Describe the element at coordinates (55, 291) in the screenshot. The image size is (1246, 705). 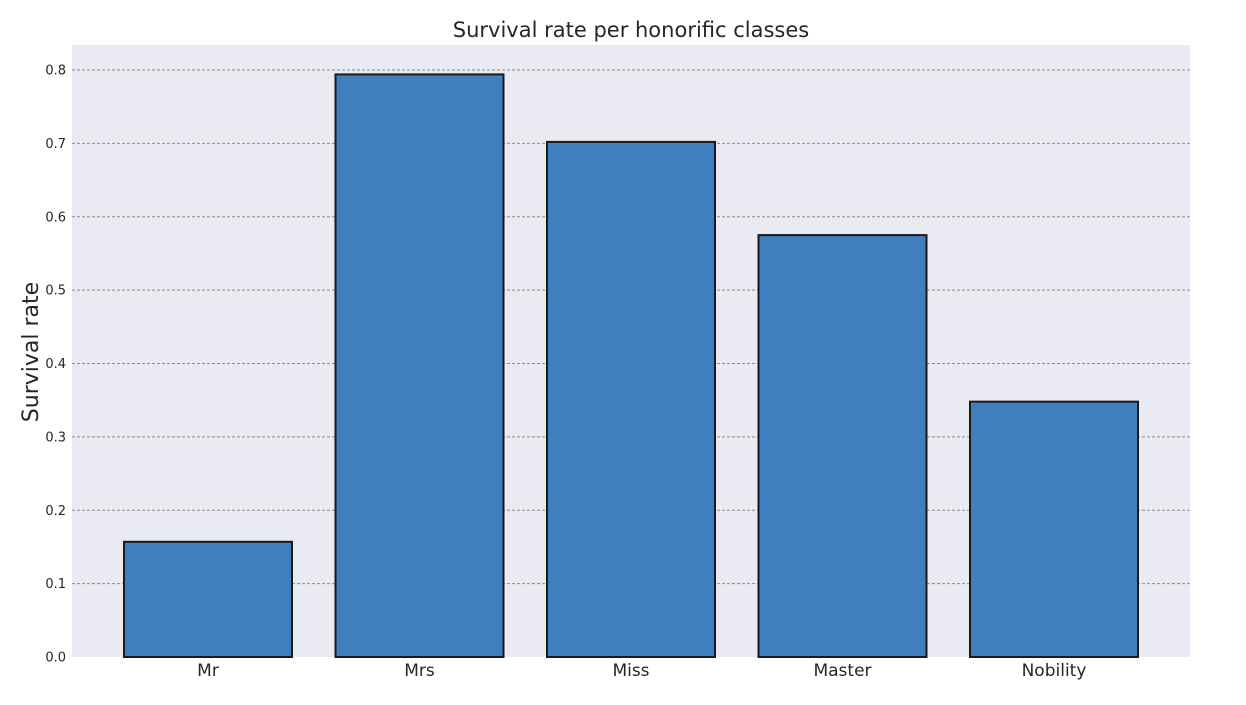
I see `y-tick-label: 0.5` at that location.